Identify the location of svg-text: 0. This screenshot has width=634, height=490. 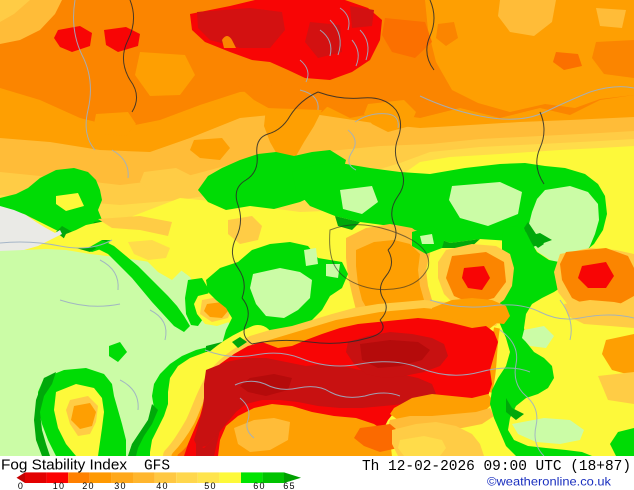
(21, 485).